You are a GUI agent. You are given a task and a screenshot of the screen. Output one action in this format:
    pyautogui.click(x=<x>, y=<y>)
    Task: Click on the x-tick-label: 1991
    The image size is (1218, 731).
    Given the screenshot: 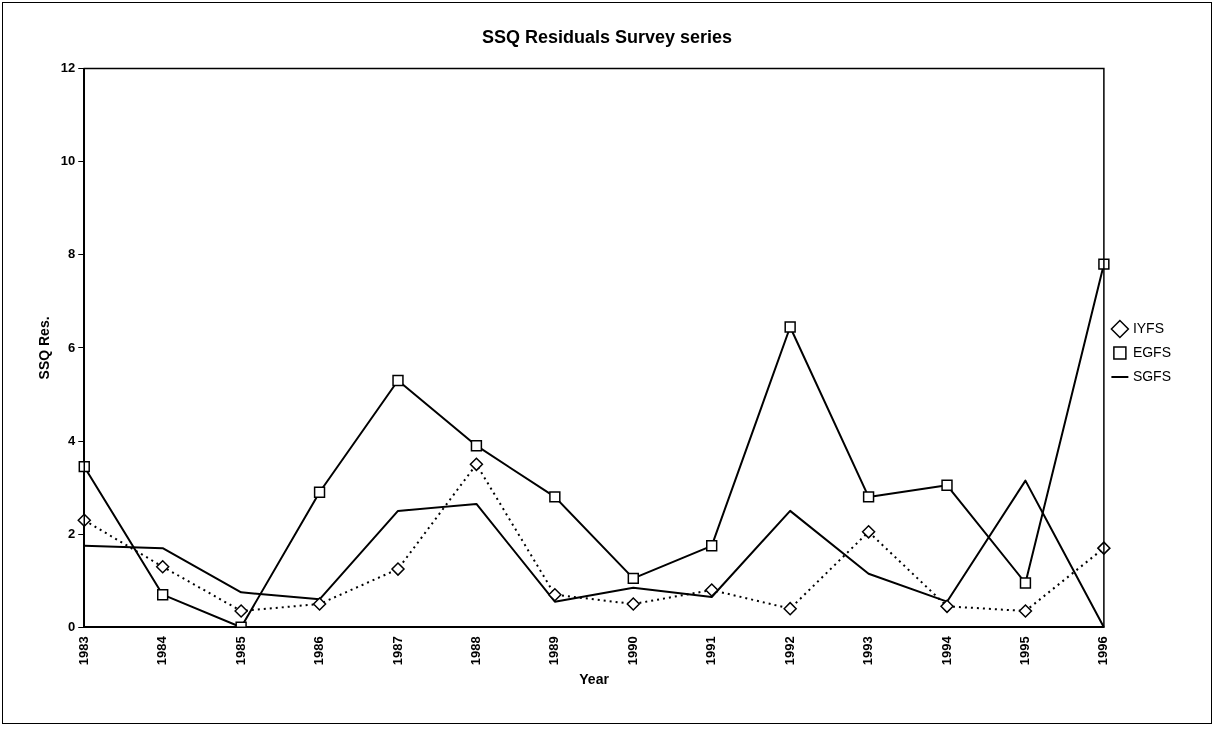 What is the action you would take?
    pyautogui.click(x=711, y=651)
    